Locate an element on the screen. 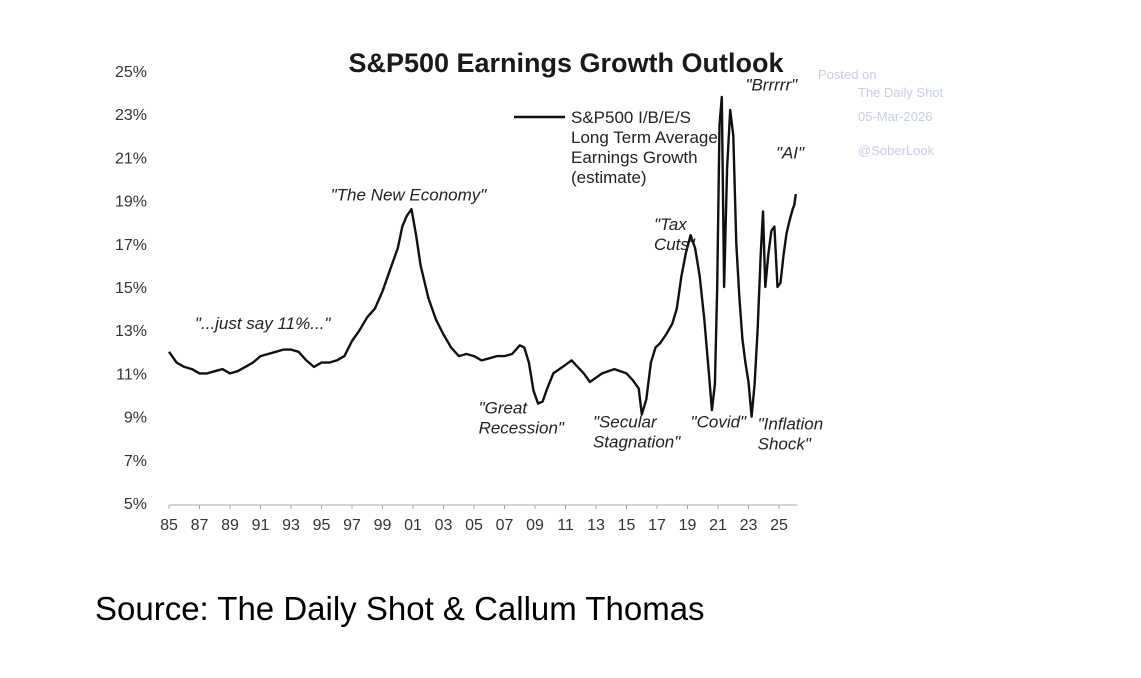 This screenshot has width=1141, height=678. y-tick-label: 5% is located at coordinates (135, 504).